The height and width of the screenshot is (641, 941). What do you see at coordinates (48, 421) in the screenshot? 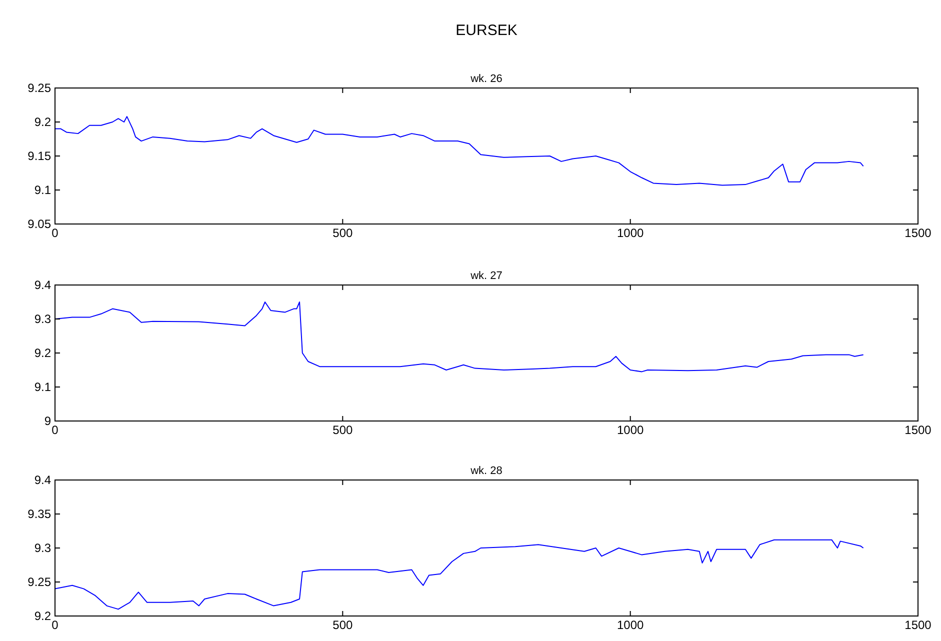
I see `y-tick-label: 9` at bounding box center [48, 421].